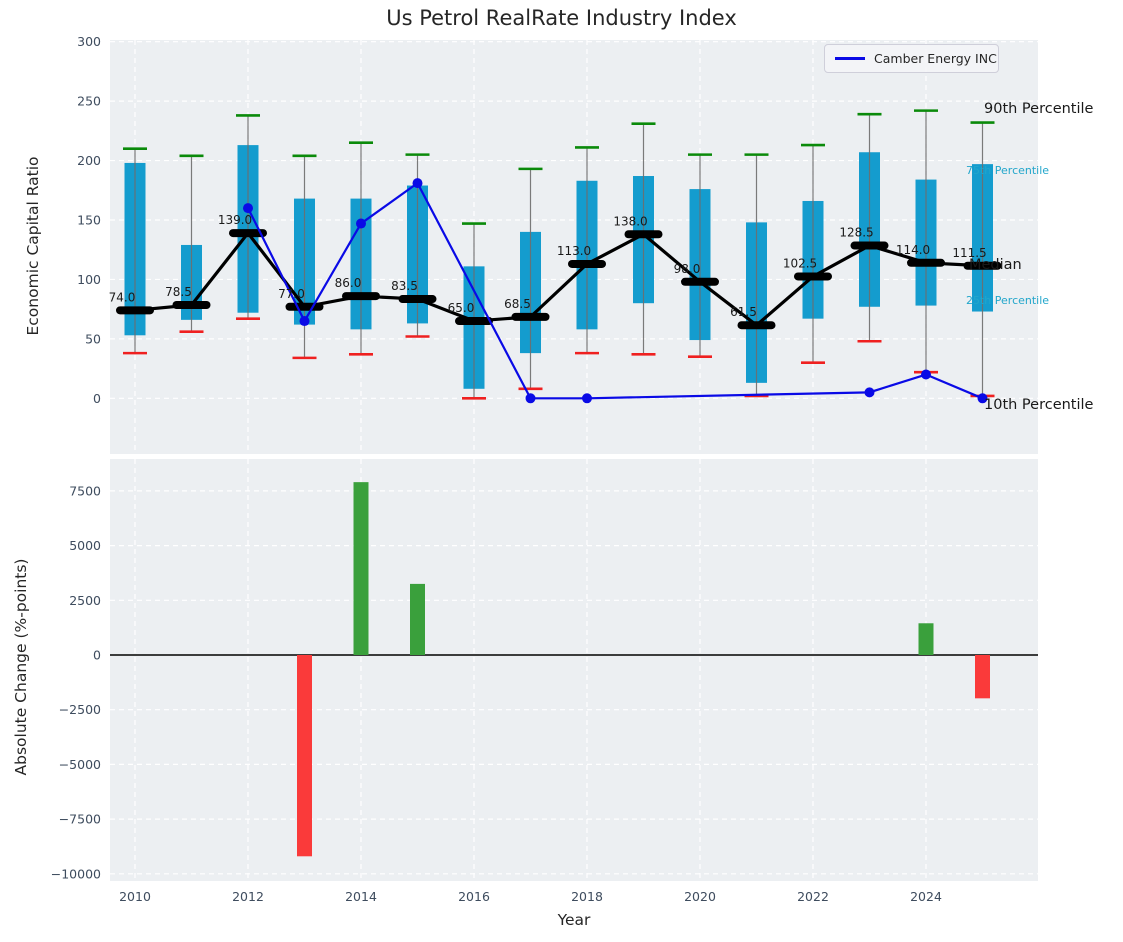  Describe the element at coordinates (291, 294) in the screenshot. I see `median-value-label-2013: 77.0` at that location.